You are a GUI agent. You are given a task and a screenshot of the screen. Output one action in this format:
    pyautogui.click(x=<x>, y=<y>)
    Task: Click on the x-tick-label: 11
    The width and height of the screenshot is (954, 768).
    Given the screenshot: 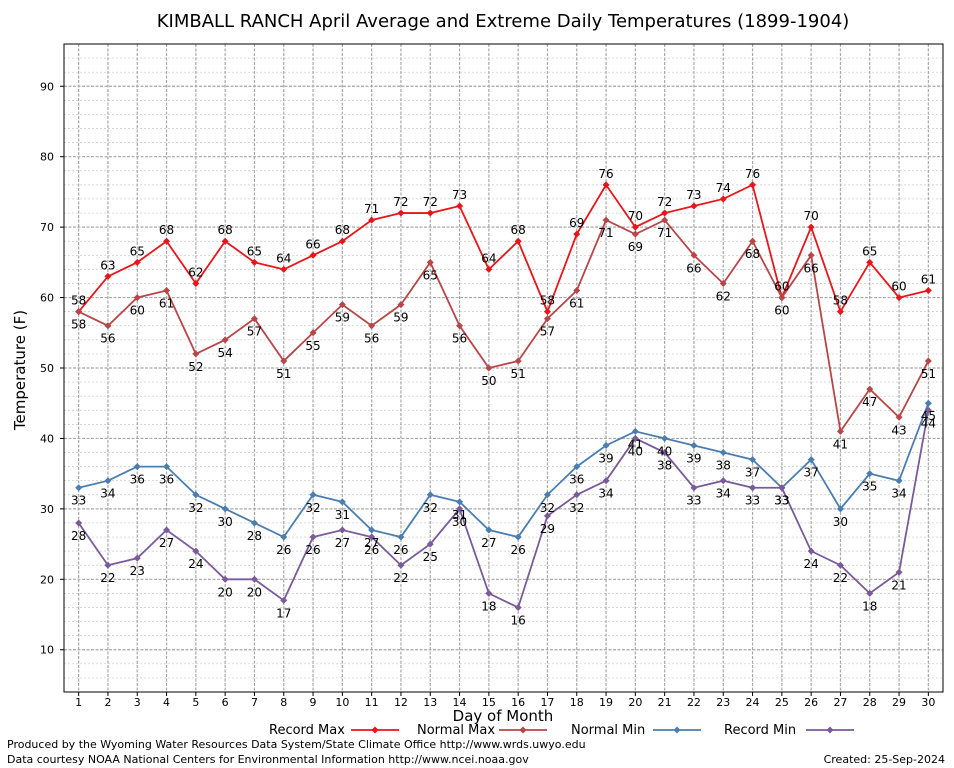 What is the action you would take?
    pyautogui.click(x=372, y=702)
    